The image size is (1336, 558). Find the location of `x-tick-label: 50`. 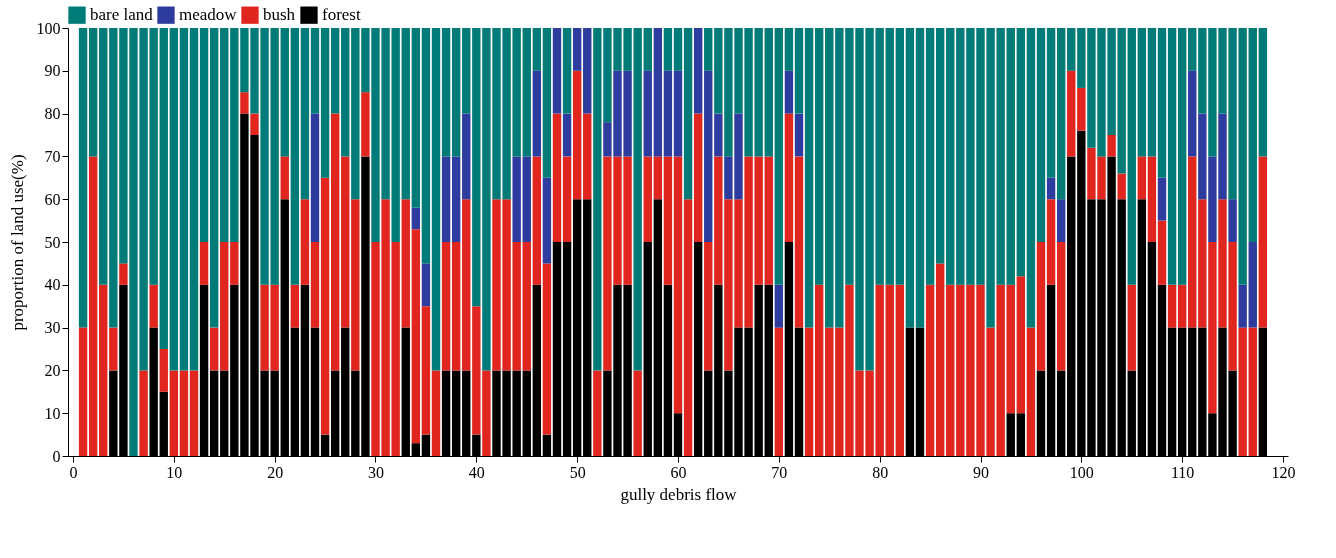

x-tick-label: 50 is located at coordinates (577, 472).